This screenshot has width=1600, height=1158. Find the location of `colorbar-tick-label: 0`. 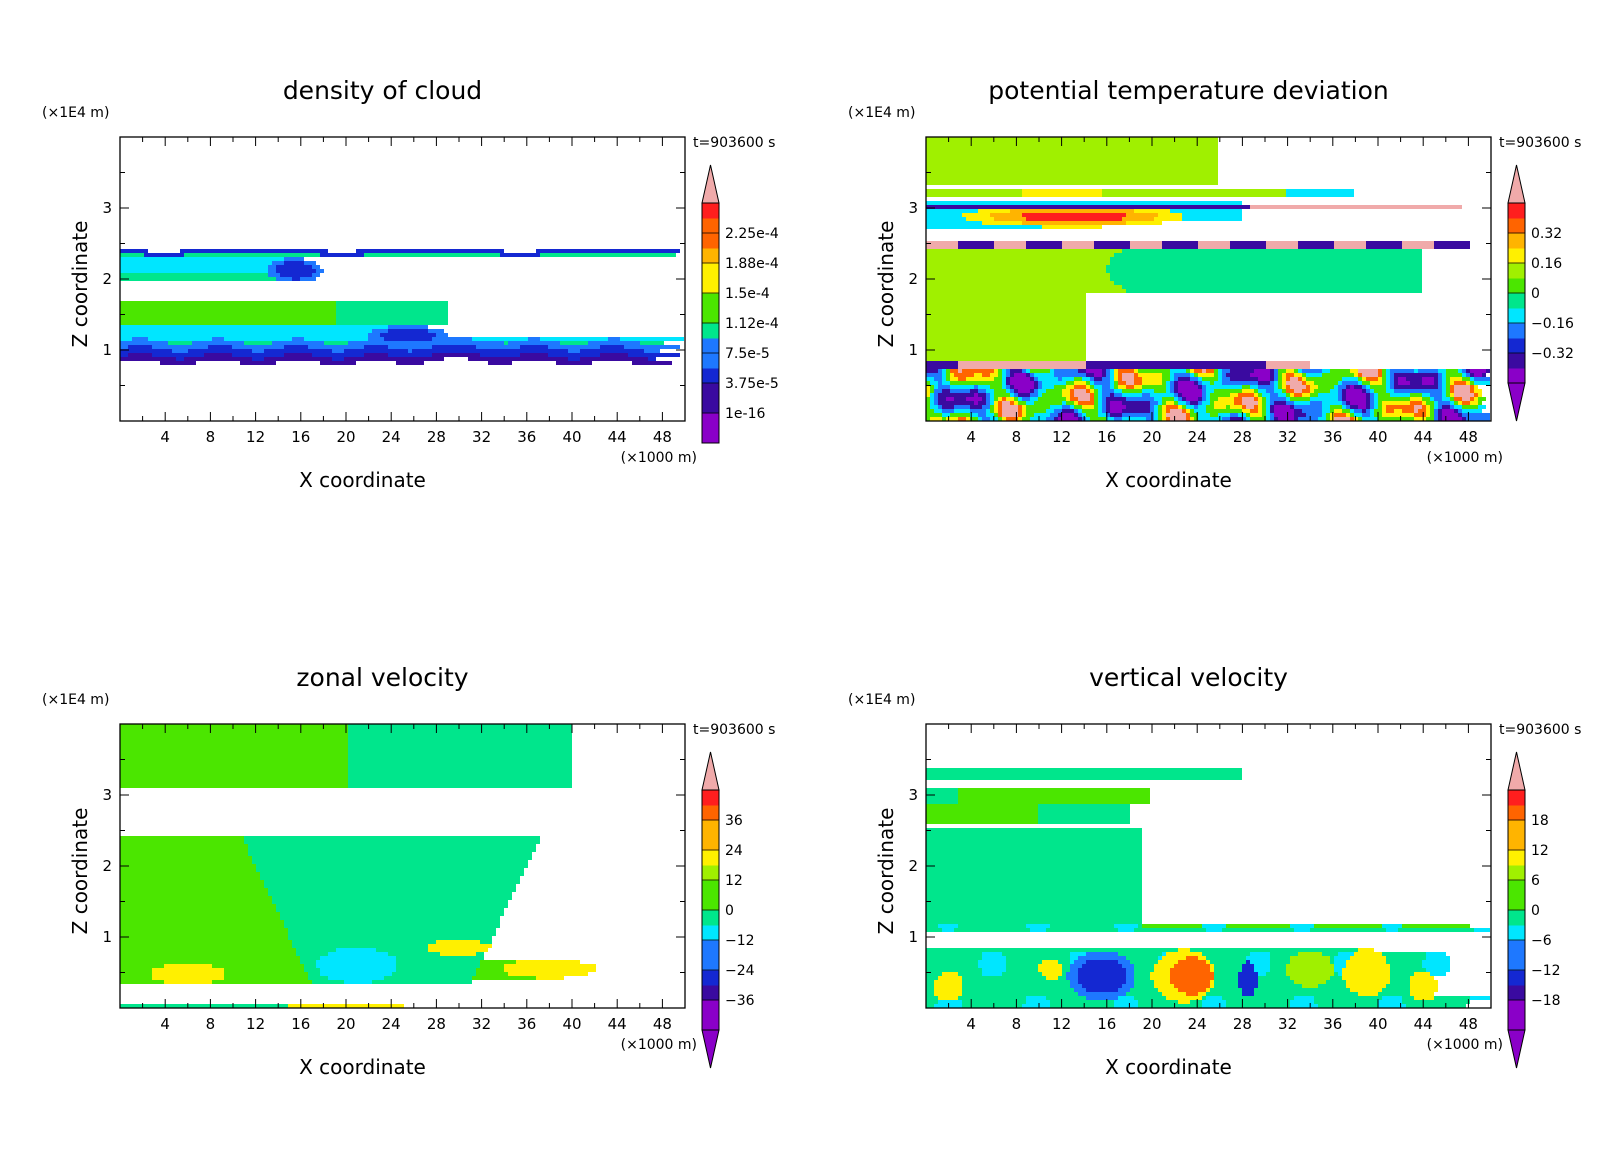

colorbar-tick-label: 0 is located at coordinates (1535, 911).